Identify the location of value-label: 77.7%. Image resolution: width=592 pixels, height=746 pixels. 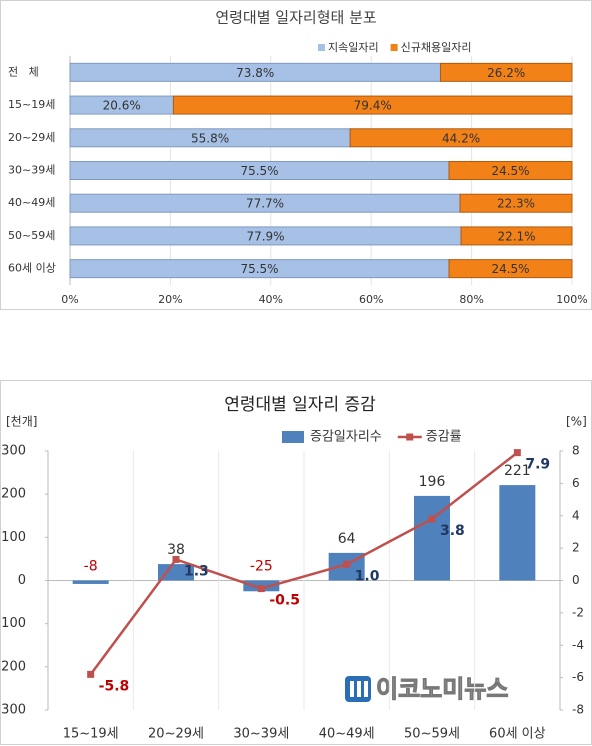
(265, 204).